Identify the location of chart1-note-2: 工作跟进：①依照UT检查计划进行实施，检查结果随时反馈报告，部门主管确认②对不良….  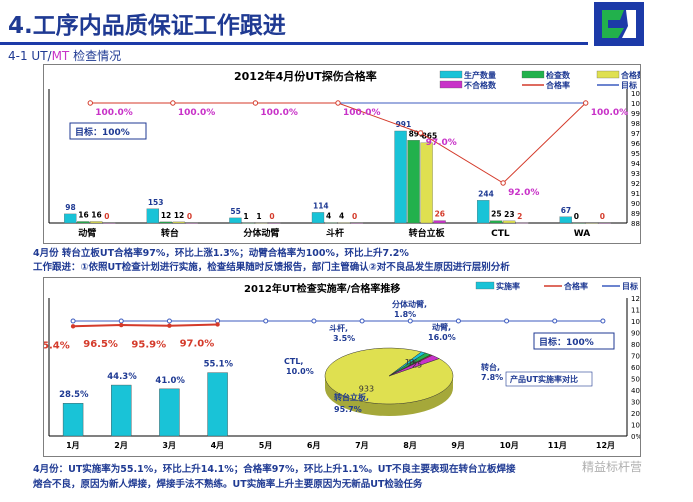
(271, 267).